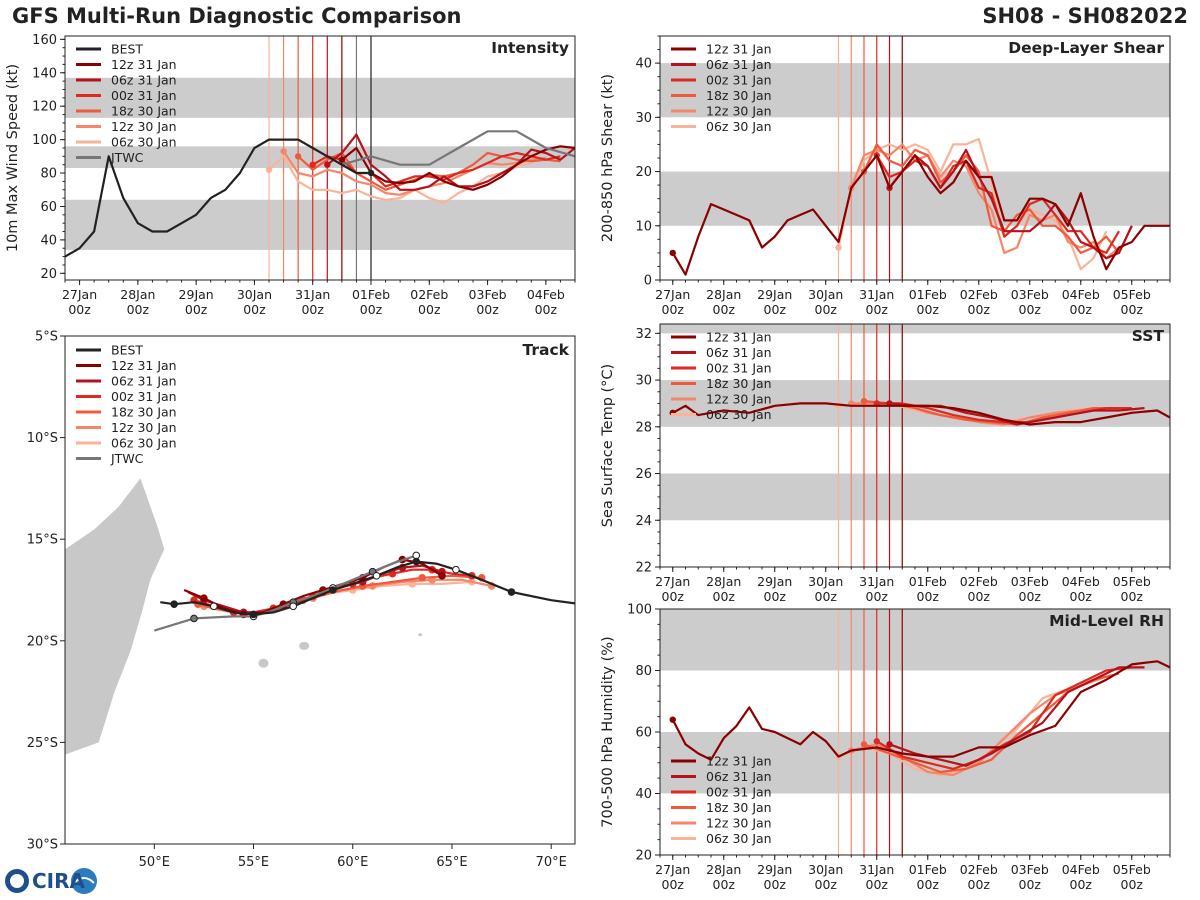 This screenshot has height=900, width=1200. What do you see at coordinates (643, 226) in the screenshot?
I see `y-tick-label: 10` at bounding box center [643, 226].